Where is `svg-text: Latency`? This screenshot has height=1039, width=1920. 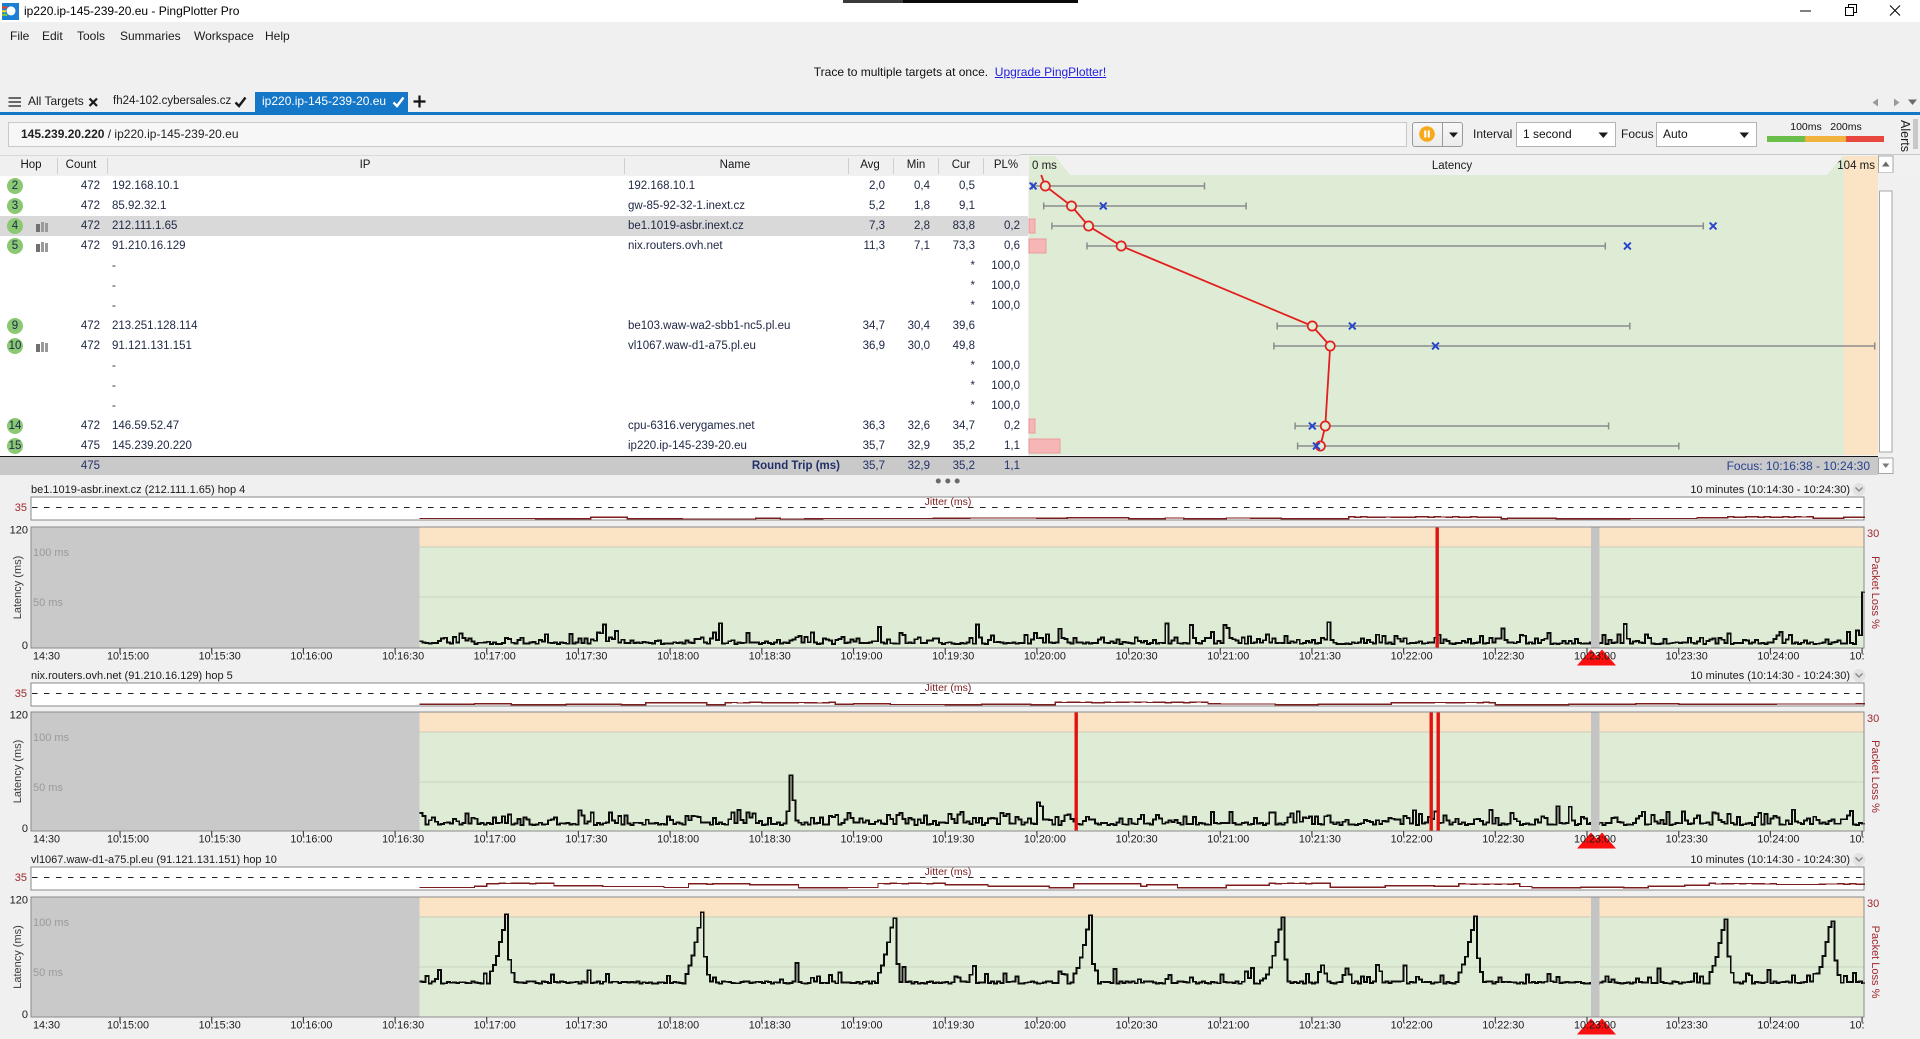
svg-text: Latency is located at coordinates (1452, 166).